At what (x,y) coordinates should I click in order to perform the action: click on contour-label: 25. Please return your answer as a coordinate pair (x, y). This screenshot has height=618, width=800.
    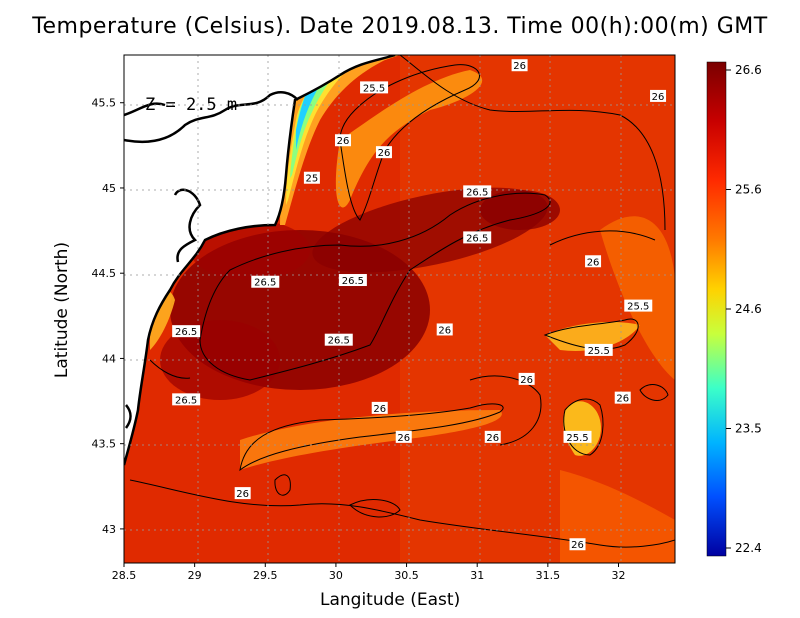
    Looking at the image, I should click on (311, 178).